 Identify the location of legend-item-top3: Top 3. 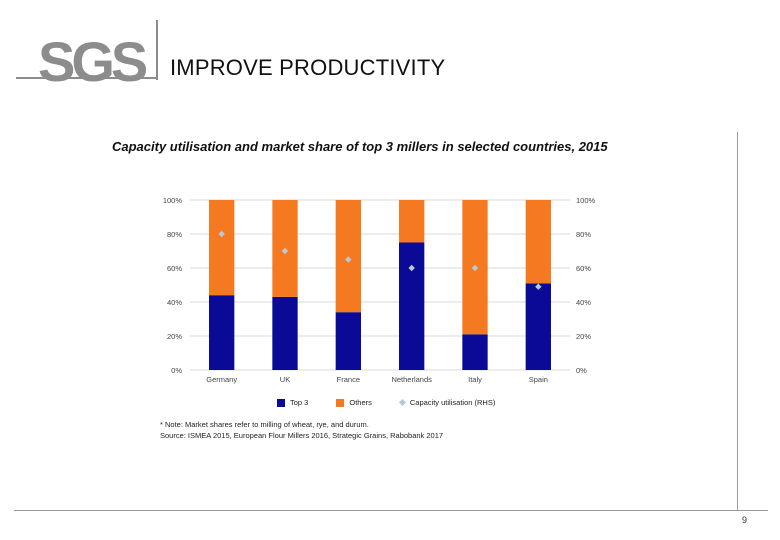
(292, 402).